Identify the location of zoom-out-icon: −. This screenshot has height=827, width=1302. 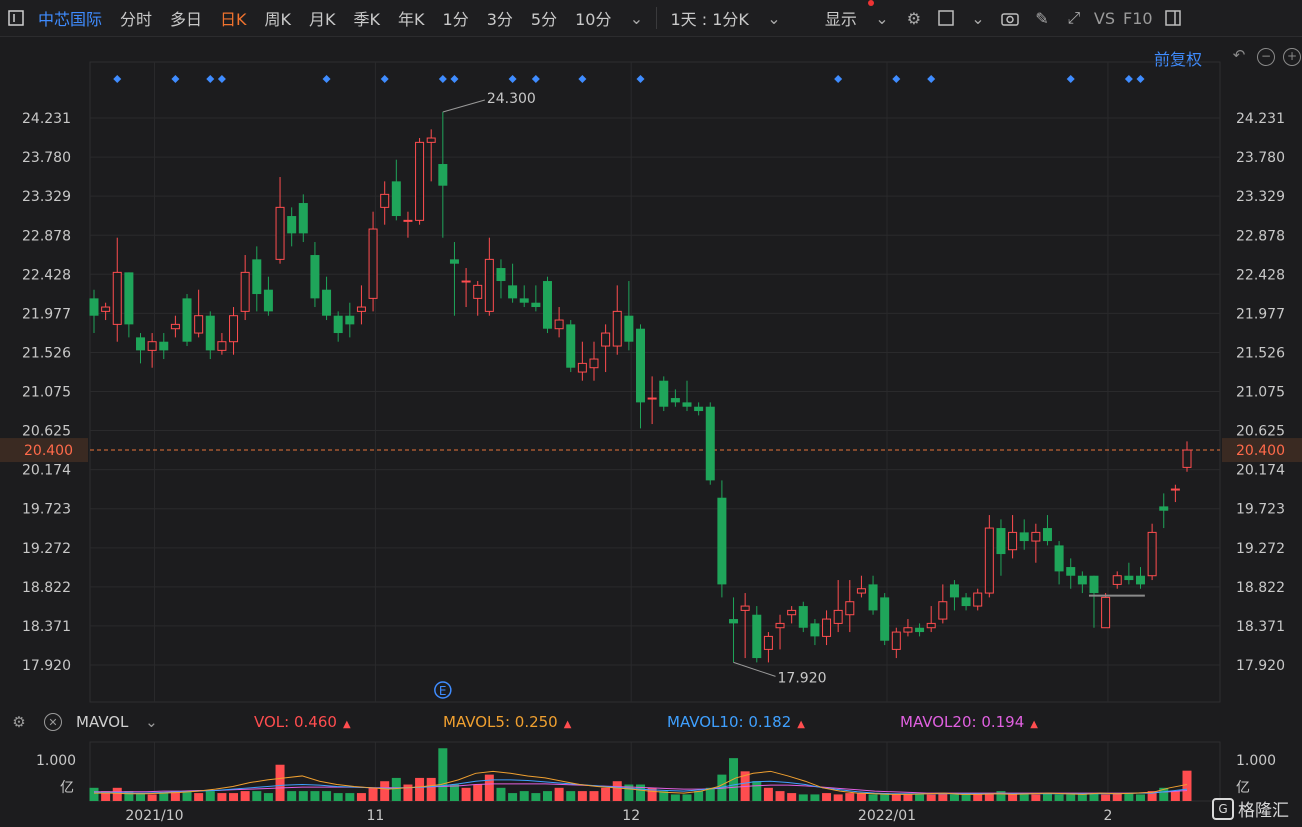
(1266, 57).